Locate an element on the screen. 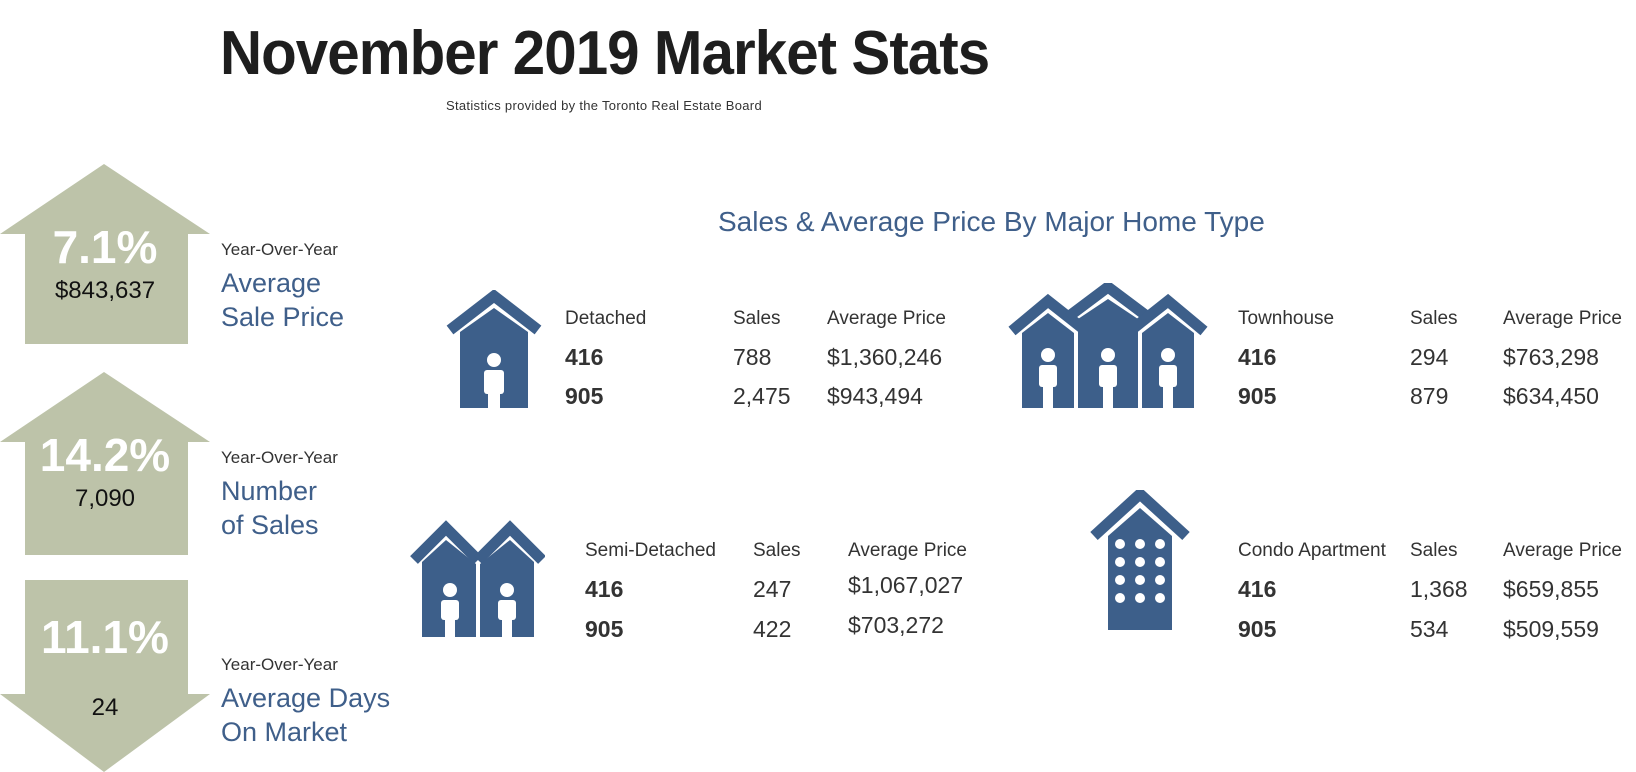  metric-value: $843,637 is located at coordinates (105, 290).